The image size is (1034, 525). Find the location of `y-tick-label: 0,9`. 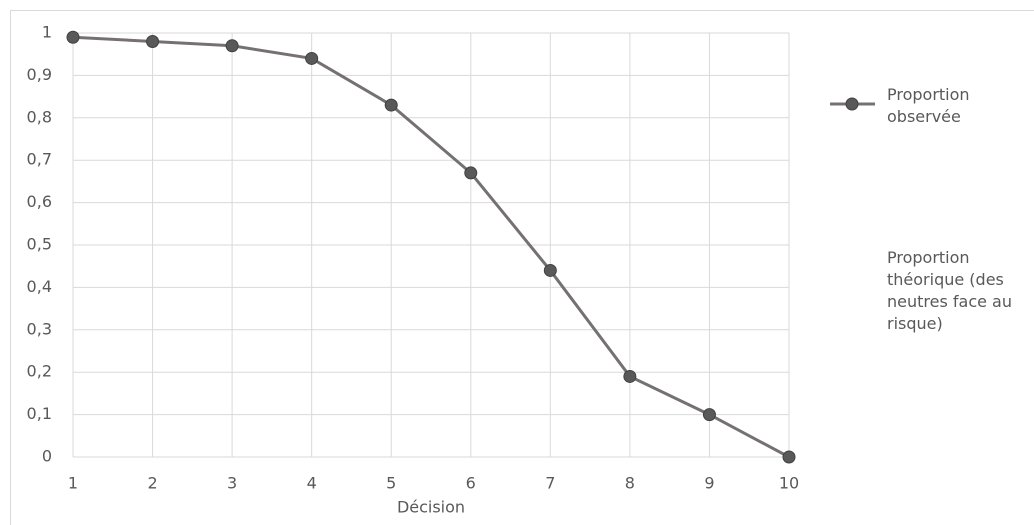

y-tick-label: 0,9 is located at coordinates (39, 74).